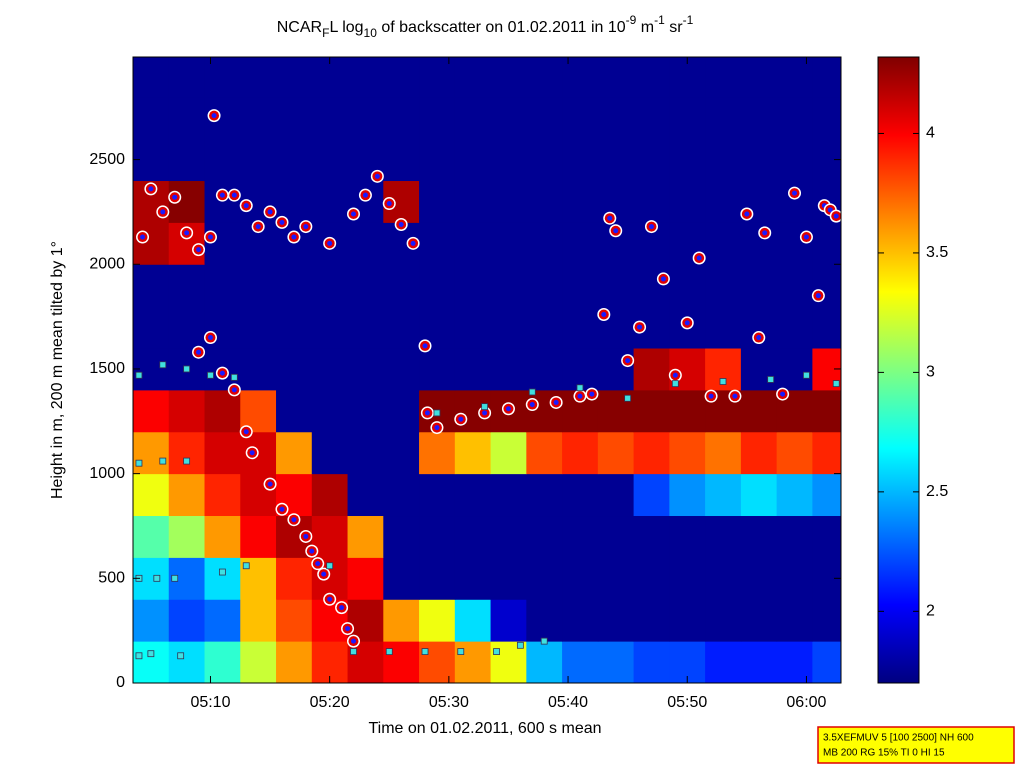  What do you see at coordinates (674, 27) in the screenshot?
I see `title-part: sr` at bounding box center [674, 27].